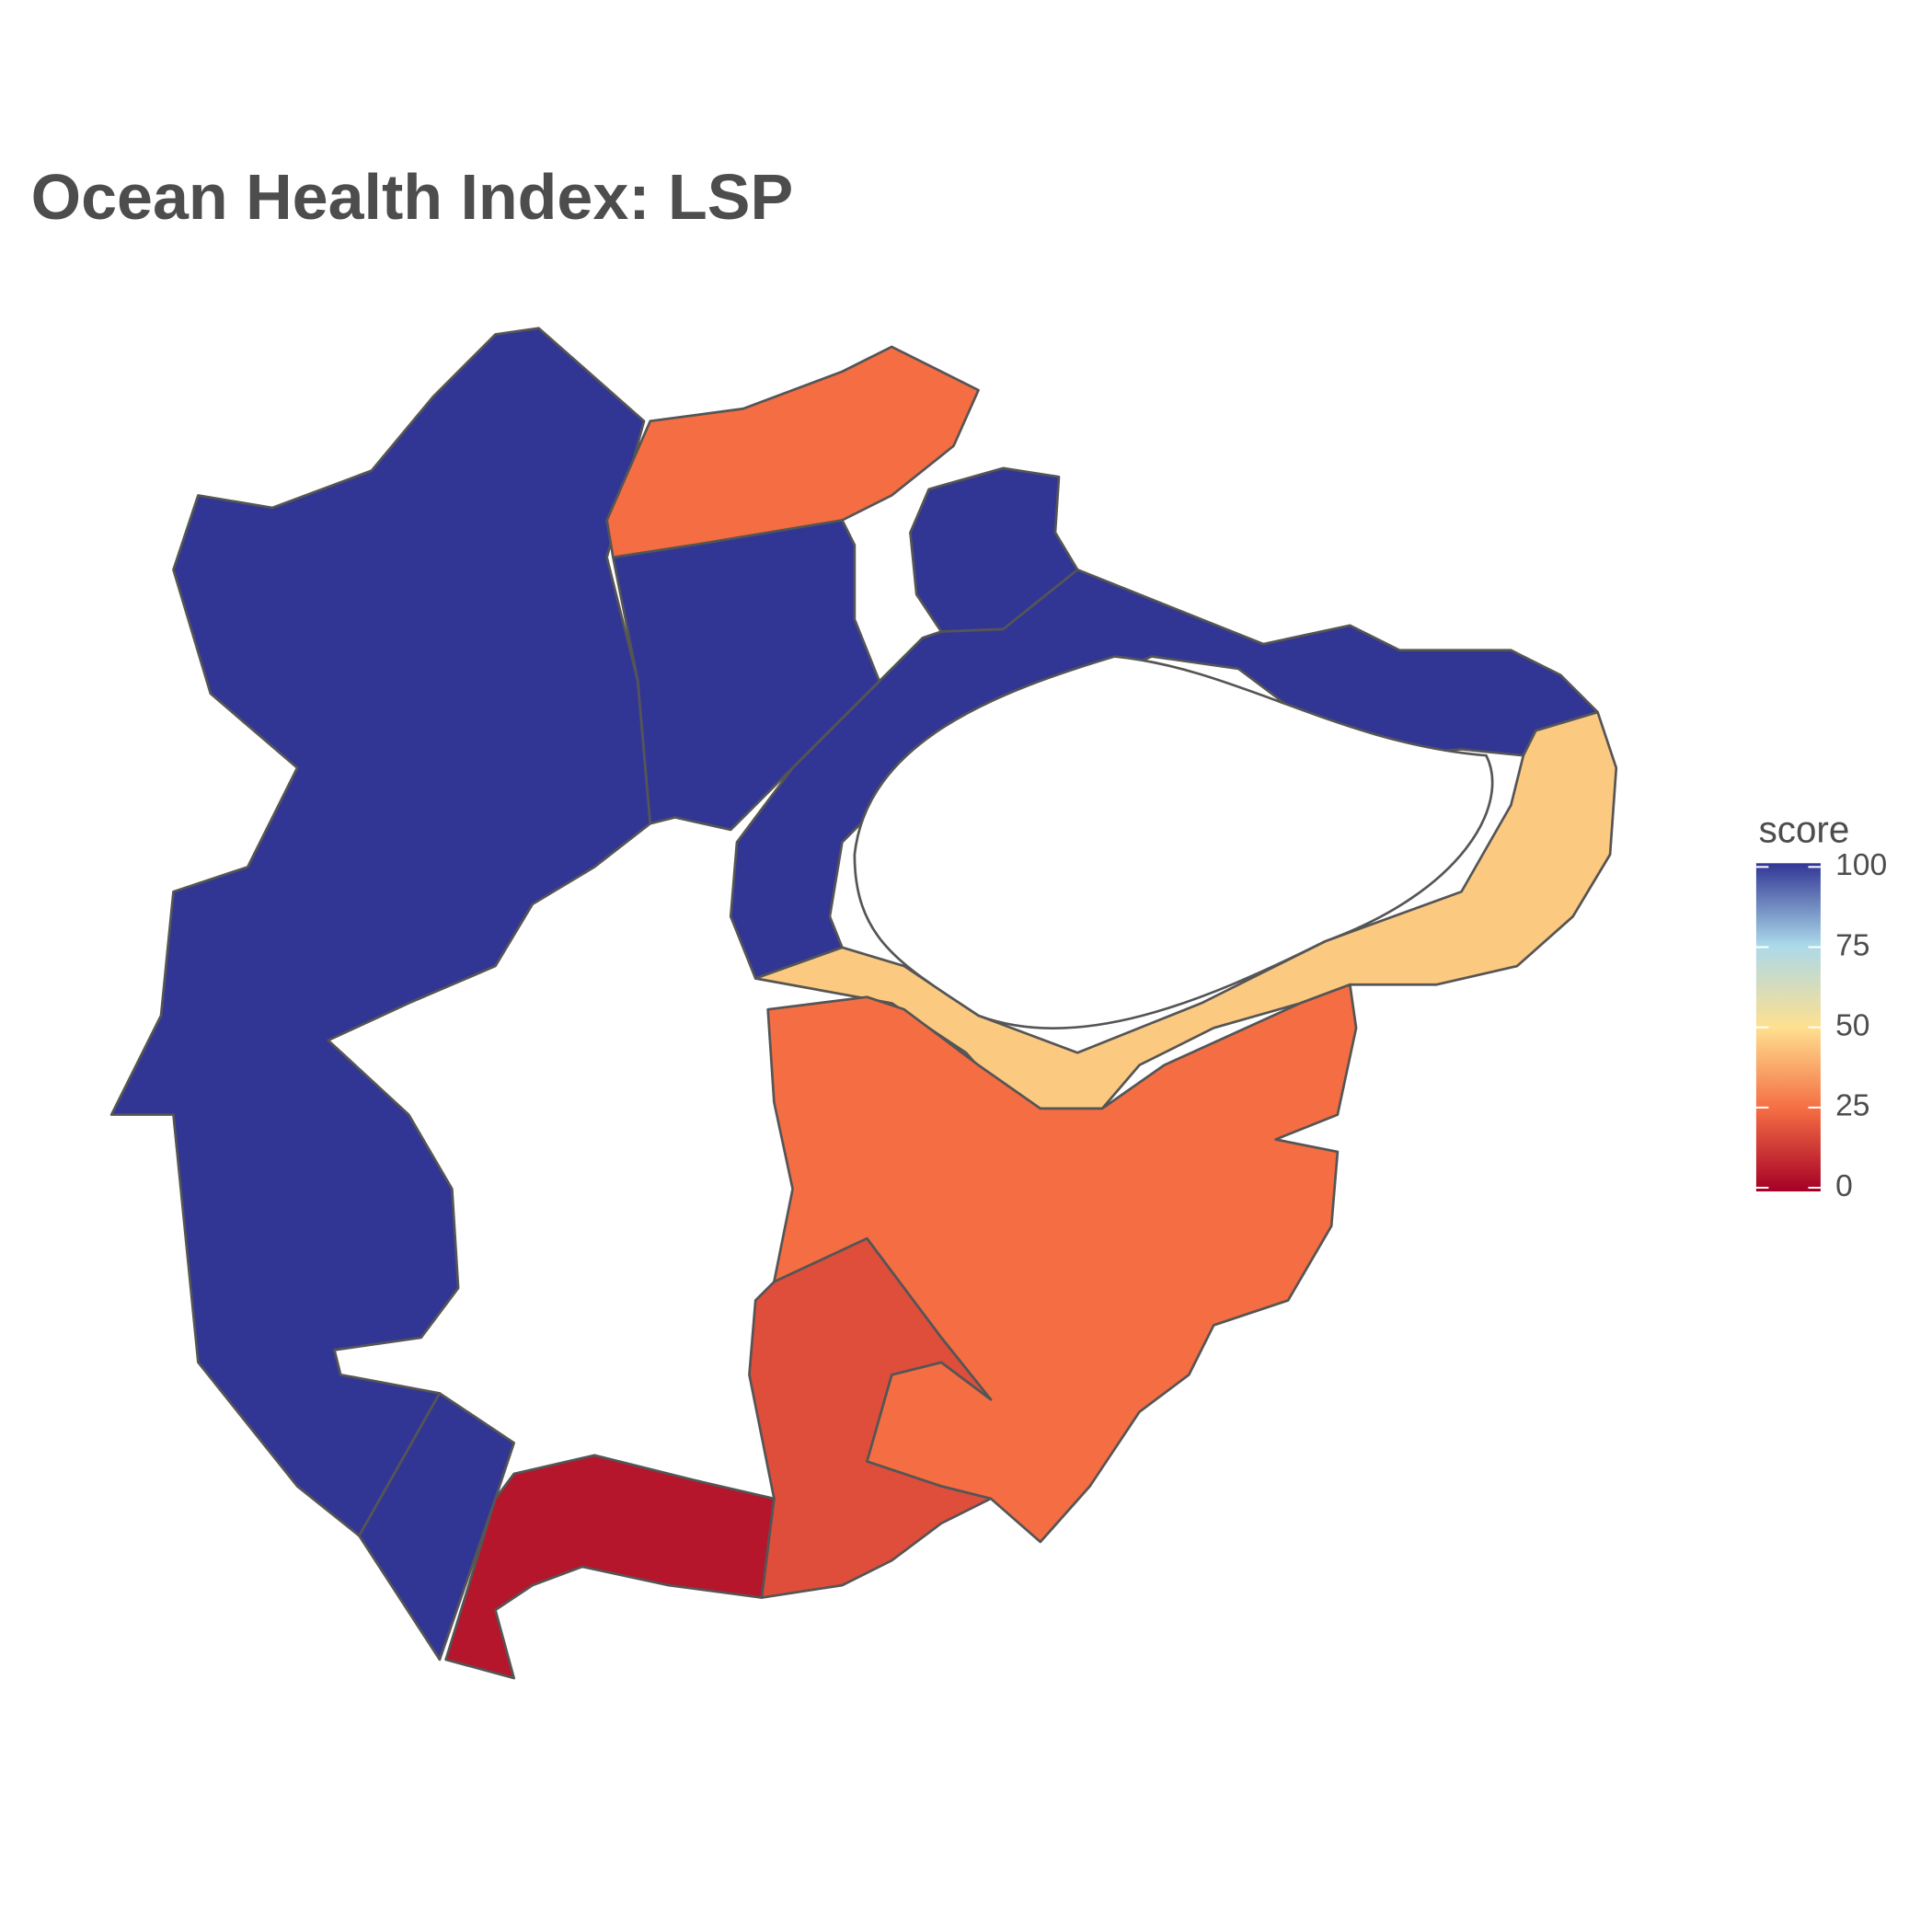 The width and height of the screenshot is (1932, 1932). I want to click on tick-label: 50, so click(1852, 1026).